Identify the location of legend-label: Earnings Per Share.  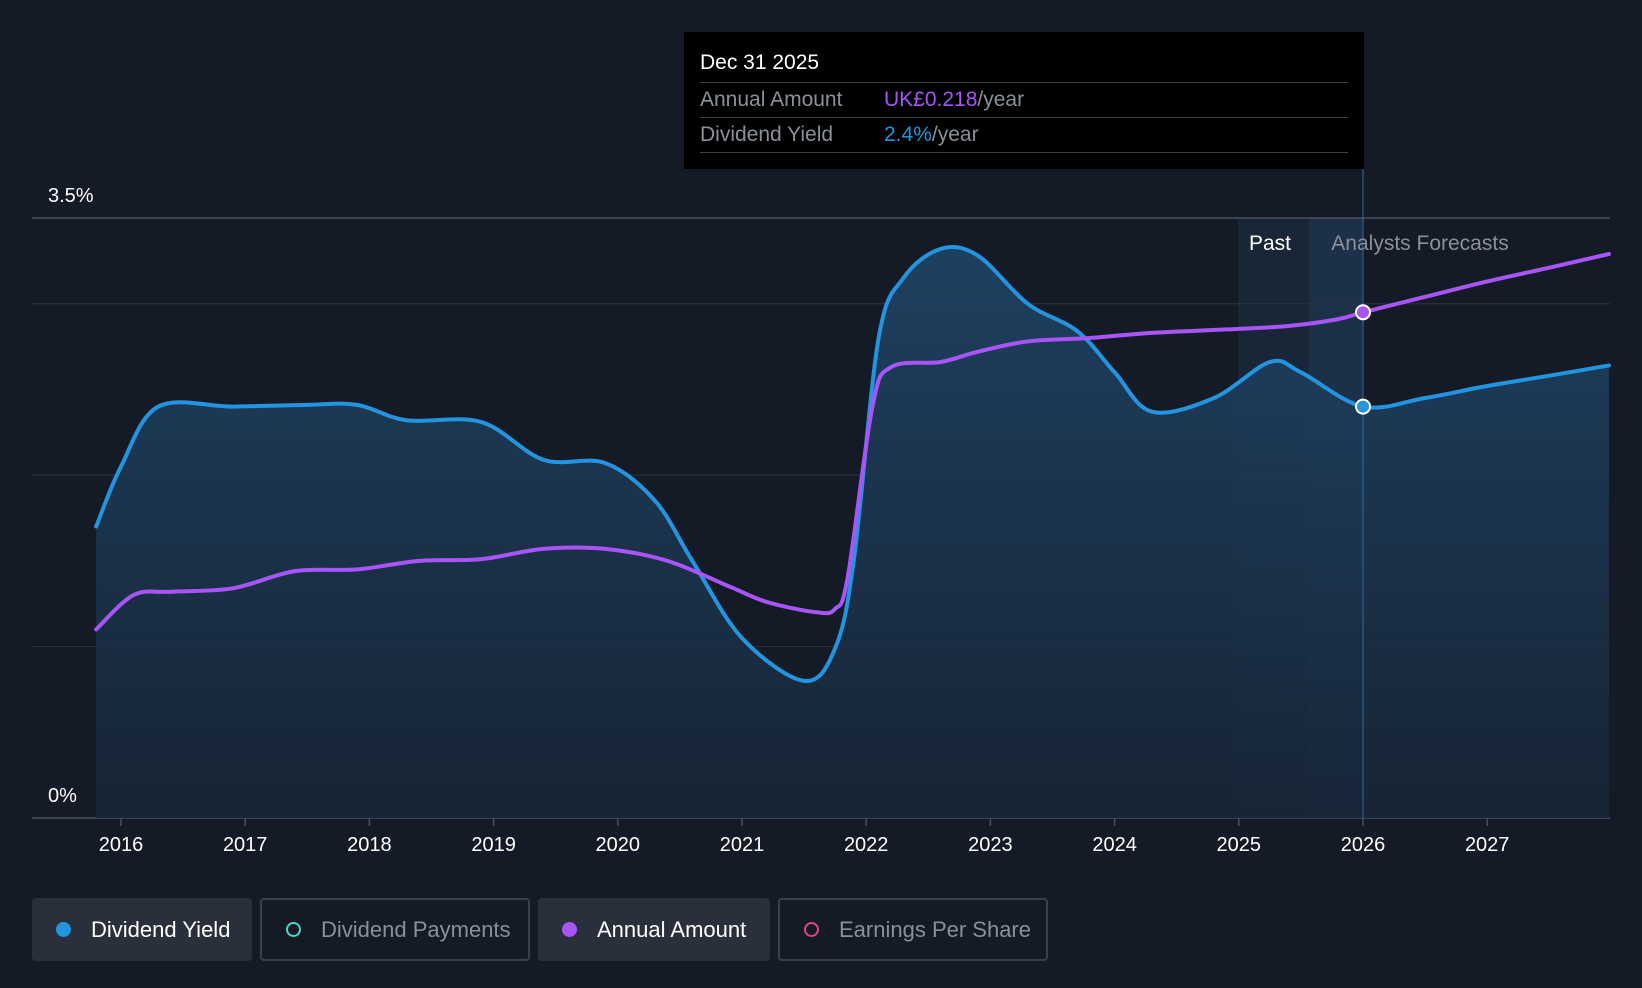
(935, 929).